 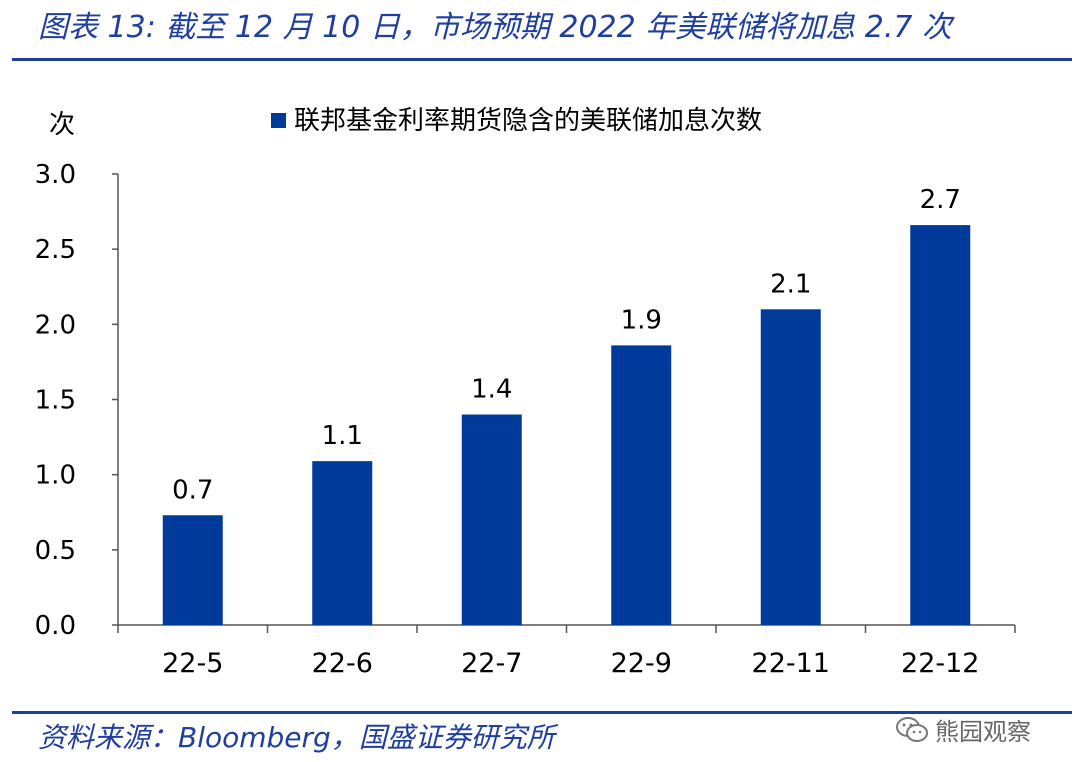 I want to click on y-tick-label: 1.0, so click(x=55, y=476).